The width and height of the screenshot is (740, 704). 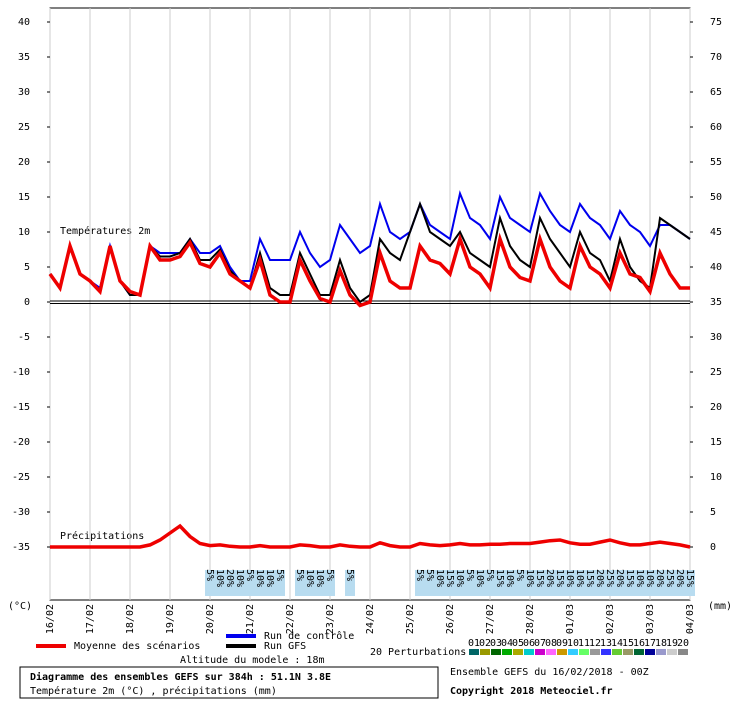 What do you see at coordinates (418, 652) in the screenshot?
I see `perturbations-label: 20 Perturbations` at bounding box center [418, 652].